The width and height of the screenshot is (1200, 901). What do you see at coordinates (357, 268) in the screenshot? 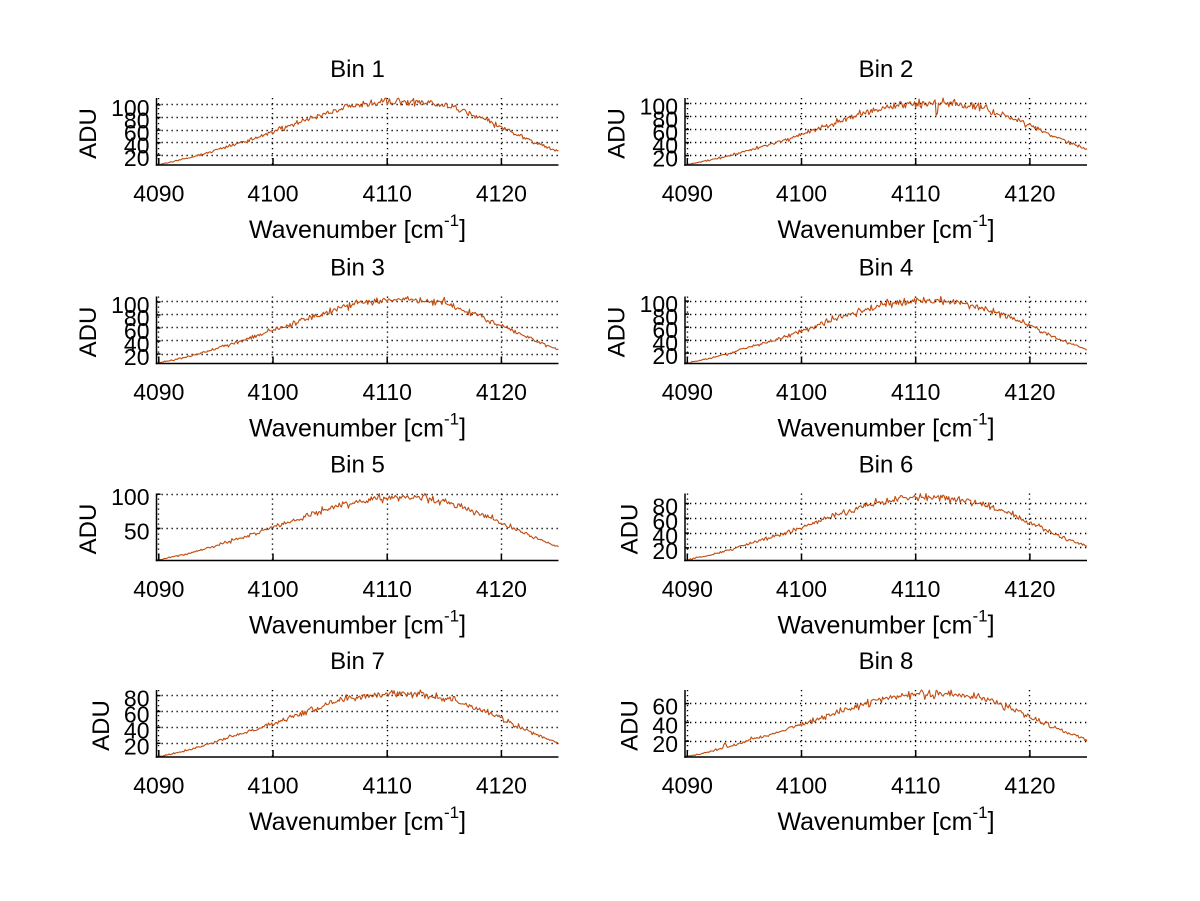
I see `svg-text: Bin 3` at bounding box center [357, 268].